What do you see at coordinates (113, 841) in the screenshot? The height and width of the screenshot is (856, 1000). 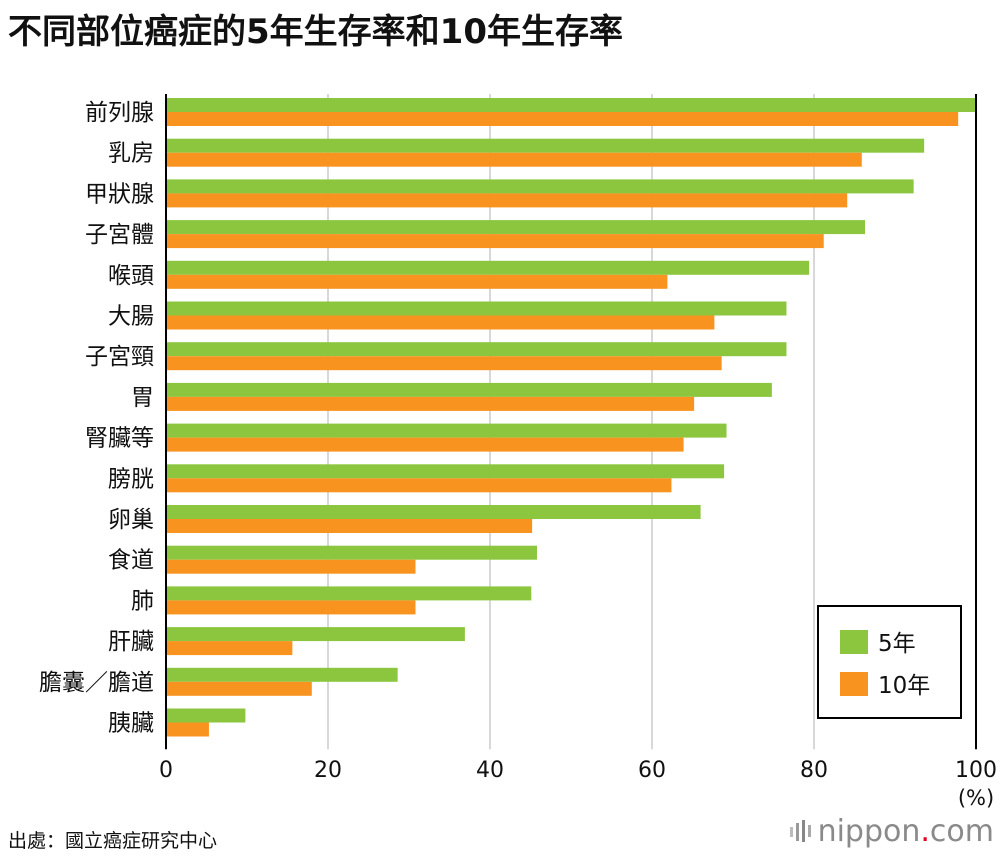 I see `source-note: 出處：國立癌症研究中心` at bounding box center [113, 841].